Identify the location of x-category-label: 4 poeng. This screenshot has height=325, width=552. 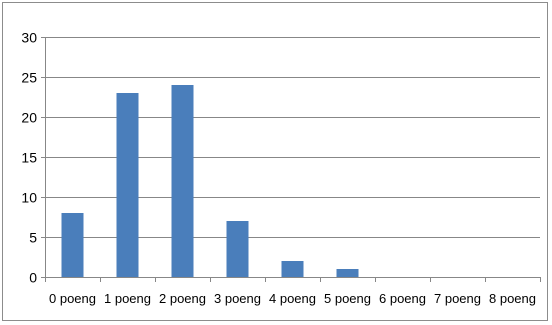
(292, 298).